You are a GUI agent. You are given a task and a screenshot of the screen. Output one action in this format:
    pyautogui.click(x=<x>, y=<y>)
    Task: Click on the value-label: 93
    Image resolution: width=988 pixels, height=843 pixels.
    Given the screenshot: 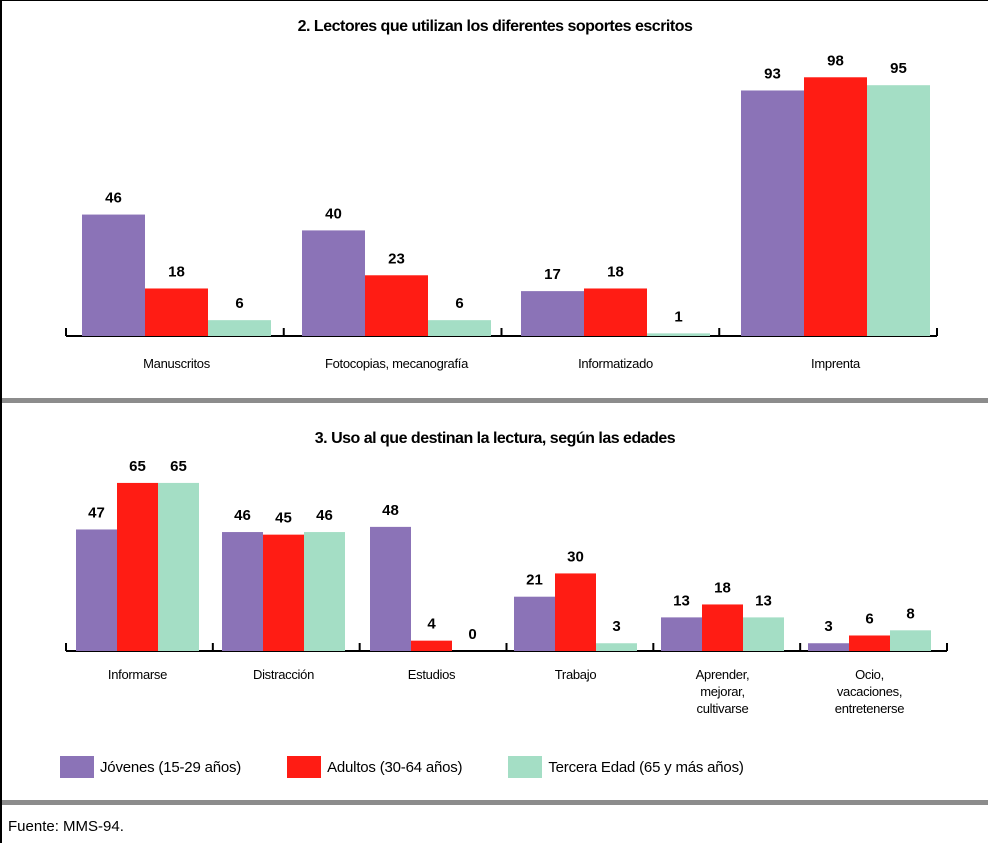 What is the action you would take?
    pyautogui.click(x=772, y=73)
    